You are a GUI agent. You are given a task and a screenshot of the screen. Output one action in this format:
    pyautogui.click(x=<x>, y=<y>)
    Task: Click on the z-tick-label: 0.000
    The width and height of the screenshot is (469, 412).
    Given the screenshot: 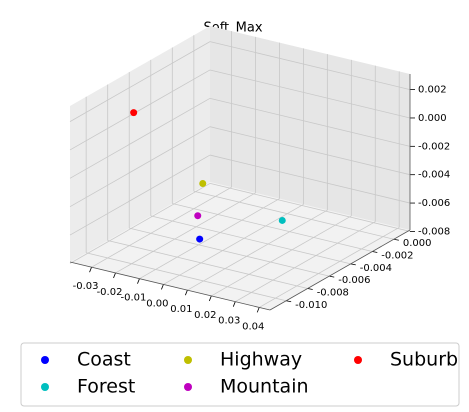 What is the action you would take?
    pyautogui.click(x=432, y=118)
    